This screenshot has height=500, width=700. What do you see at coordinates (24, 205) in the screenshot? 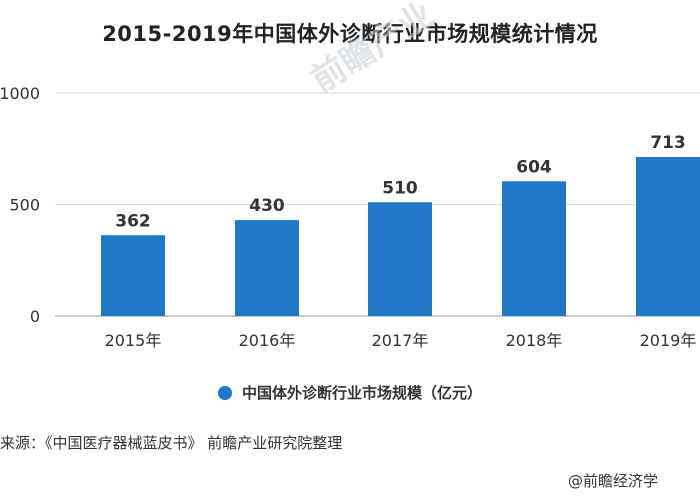
I see `y-tick-label: 500` at bounding box center [24, 205].